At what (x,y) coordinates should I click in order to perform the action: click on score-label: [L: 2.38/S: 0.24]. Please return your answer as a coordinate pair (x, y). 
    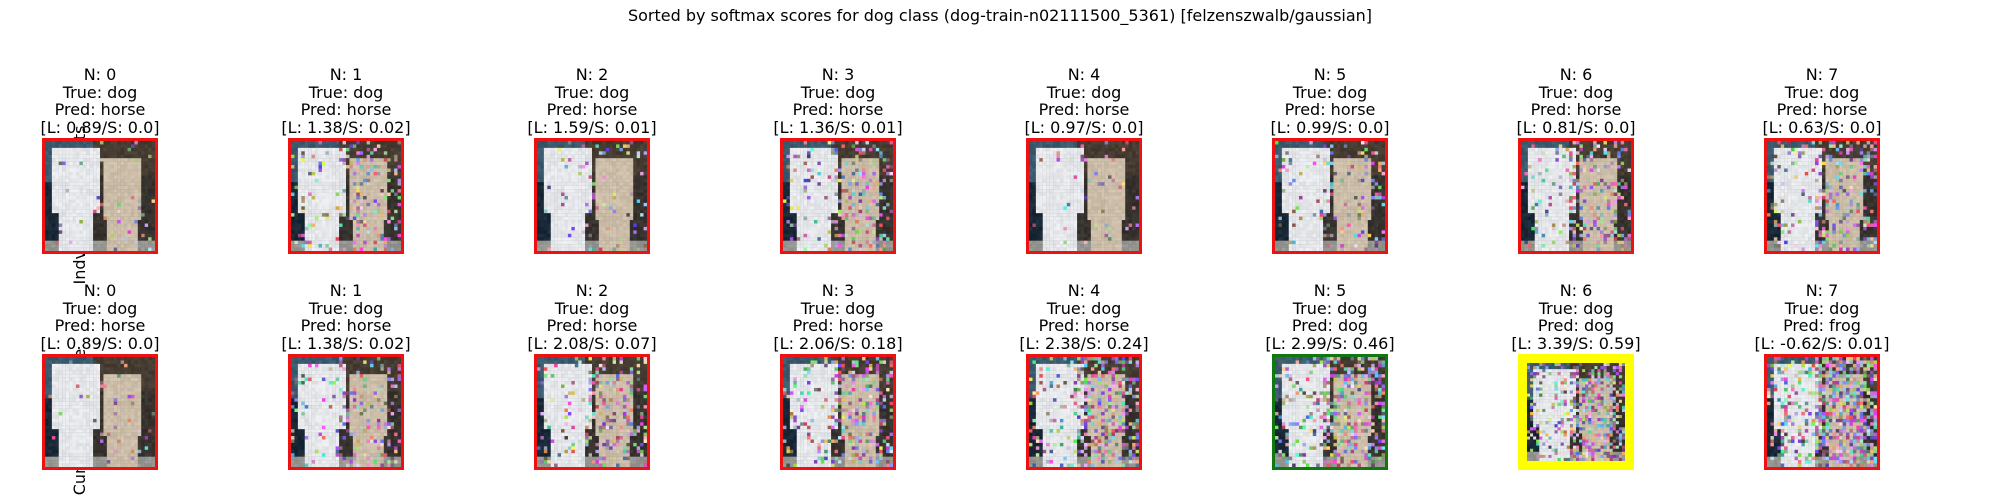
    Looking at the image, I should click on (1084, 343).